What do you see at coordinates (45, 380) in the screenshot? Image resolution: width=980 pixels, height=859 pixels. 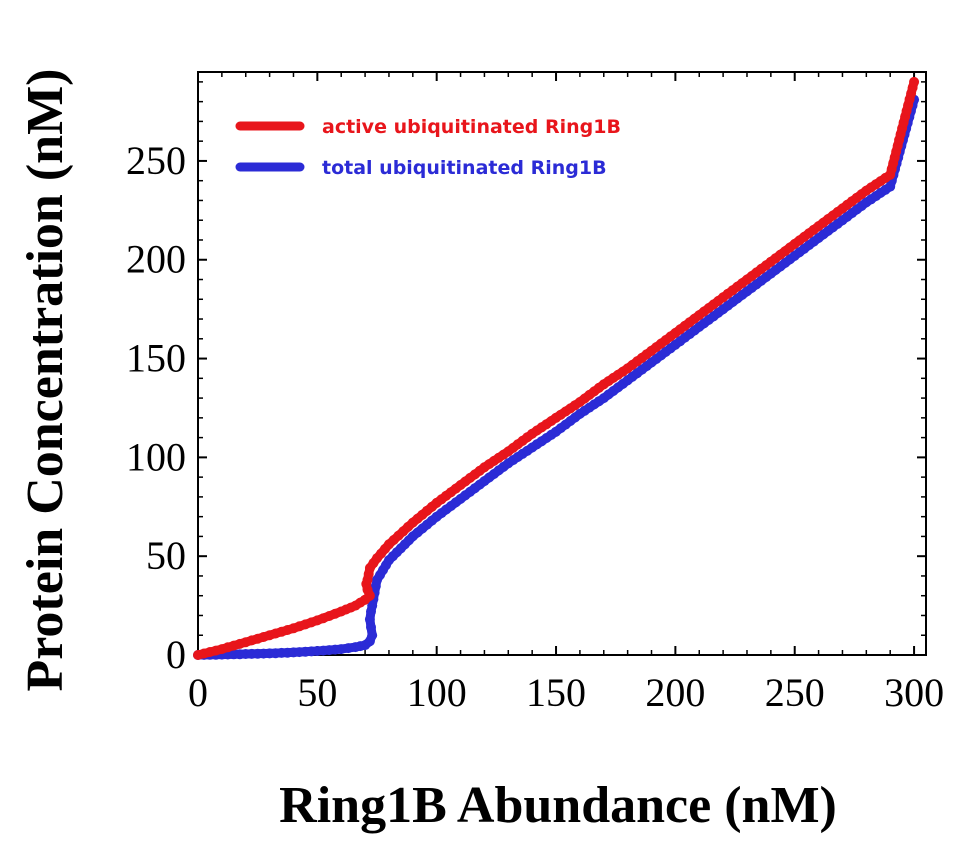 I see `y-axis-title: Protein Concentration (nM)` at bounding box center [45, 380].